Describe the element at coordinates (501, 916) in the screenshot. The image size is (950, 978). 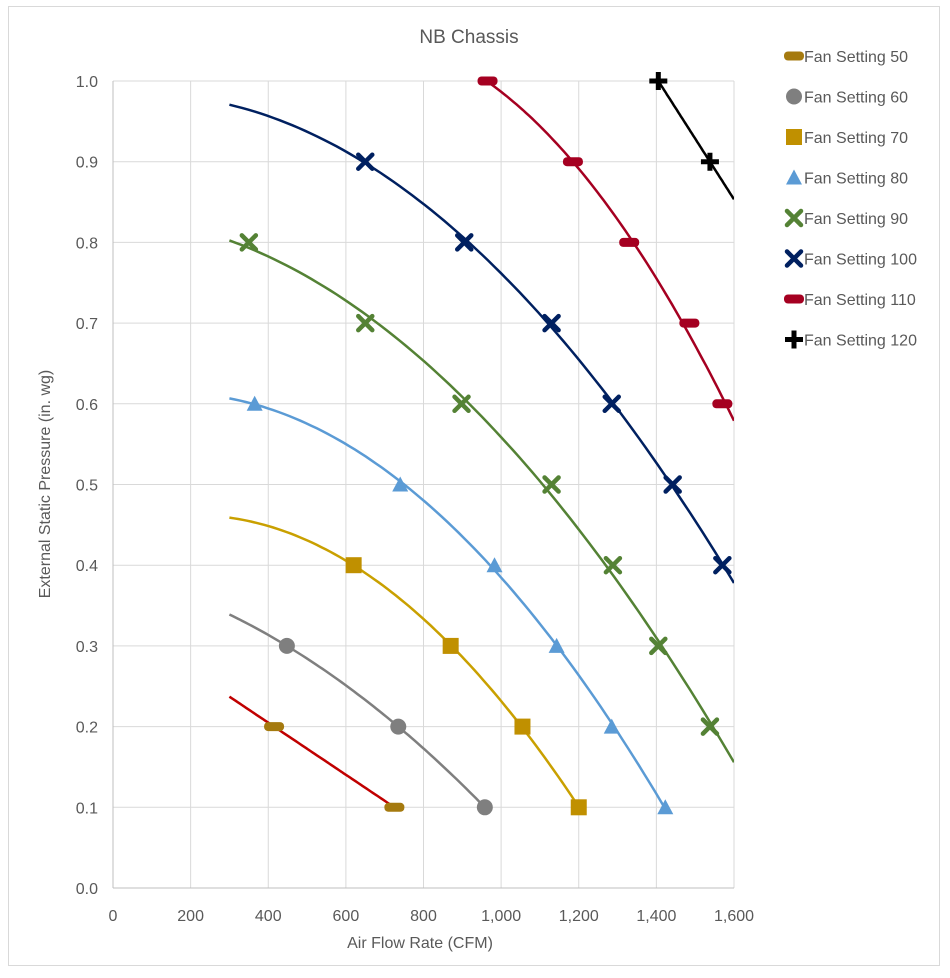
I see `x-tick-label: 1,000` at that location.